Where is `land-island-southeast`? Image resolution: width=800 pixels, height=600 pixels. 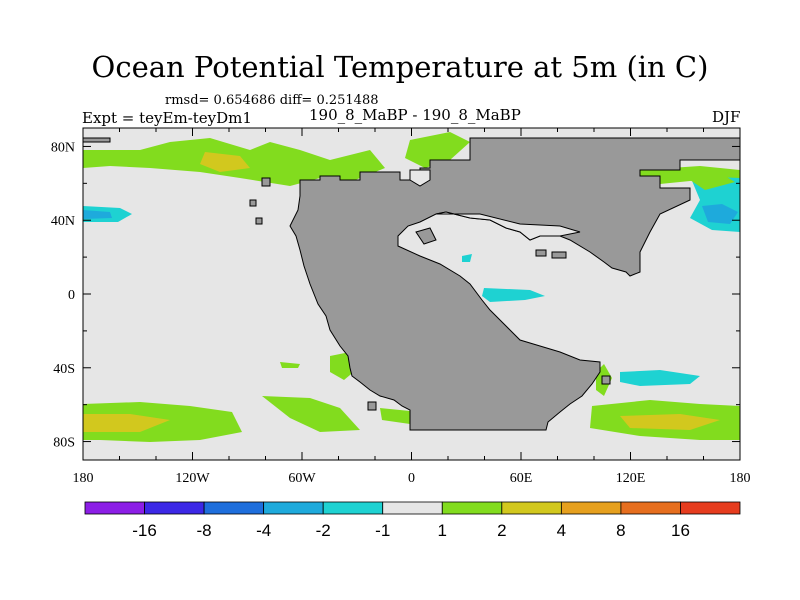
land-island-southeast is located at coordinates (606, 380).